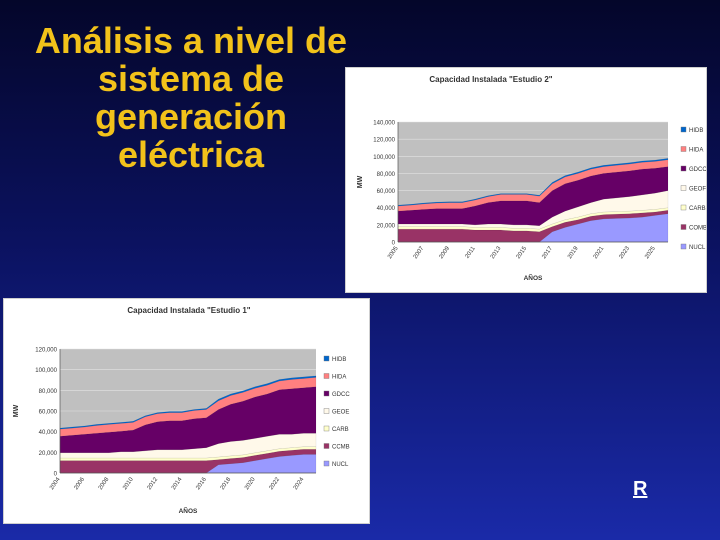  I want to click on x-tick-label: 2012, so click(153, 483).